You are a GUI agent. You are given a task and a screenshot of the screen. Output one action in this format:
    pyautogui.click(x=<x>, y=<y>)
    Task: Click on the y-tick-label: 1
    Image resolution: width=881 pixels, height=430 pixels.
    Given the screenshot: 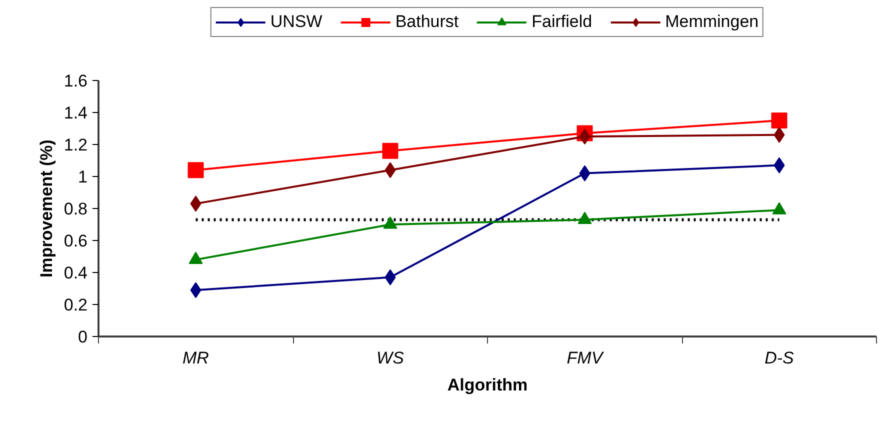 What is the action you would take?
    pyautogui.click(x=83, y=177)
    